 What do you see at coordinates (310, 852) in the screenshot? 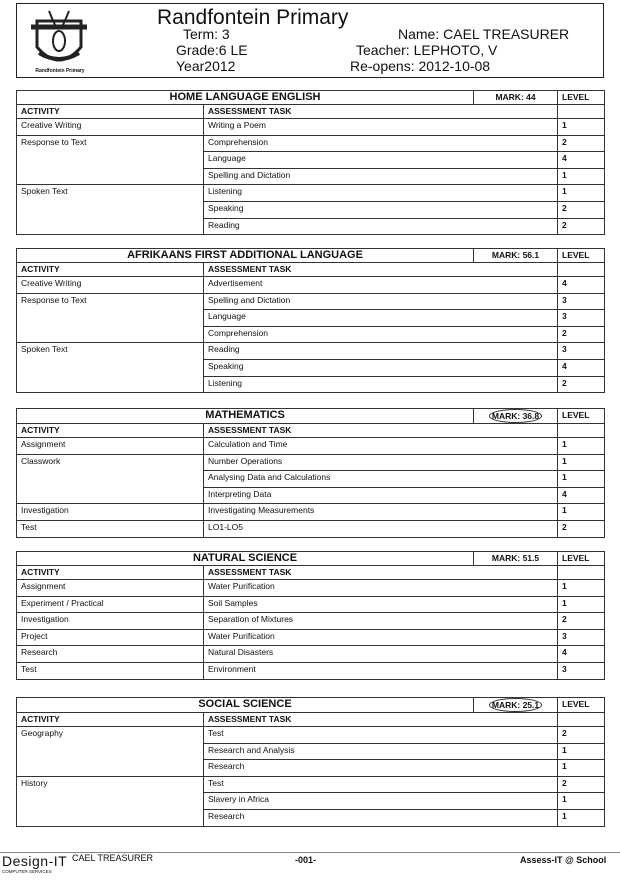
I see `footer-divider` at bounding box center [310, 852].